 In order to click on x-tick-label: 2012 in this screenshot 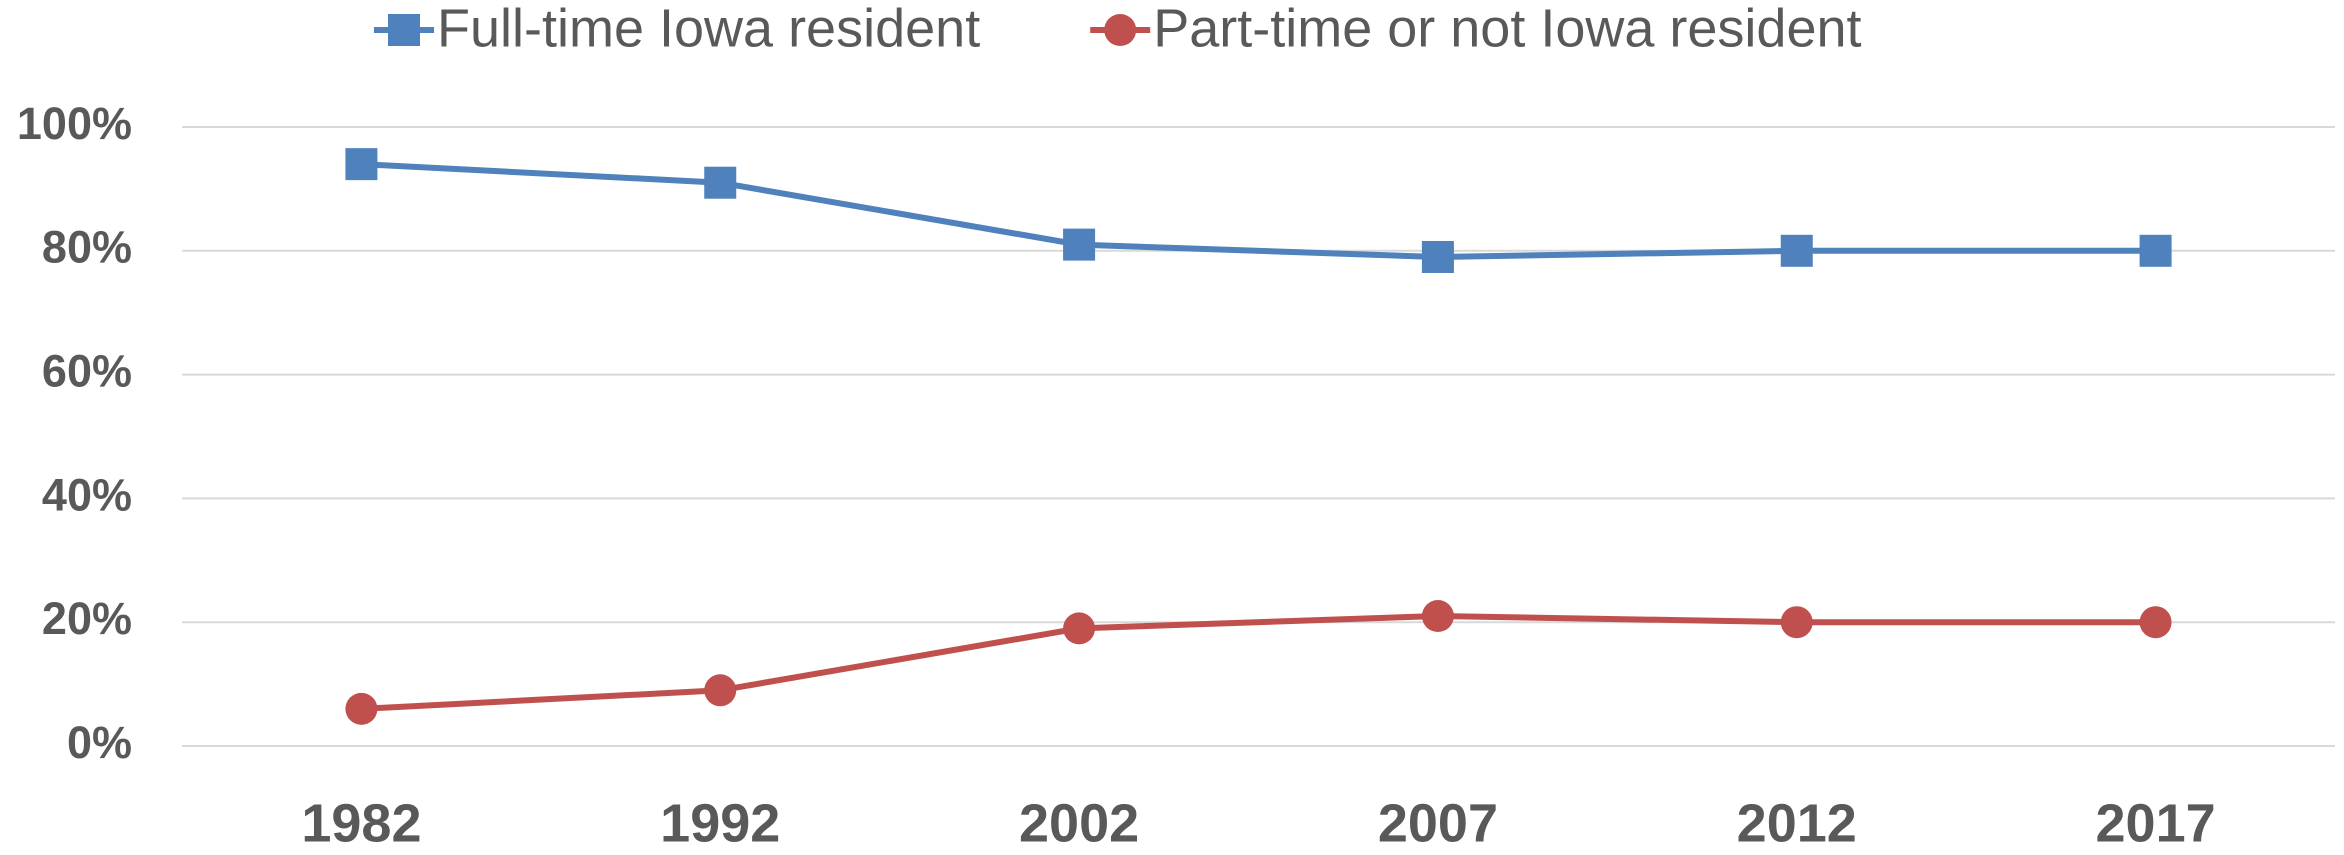, I will do `click(1797, 823)`.